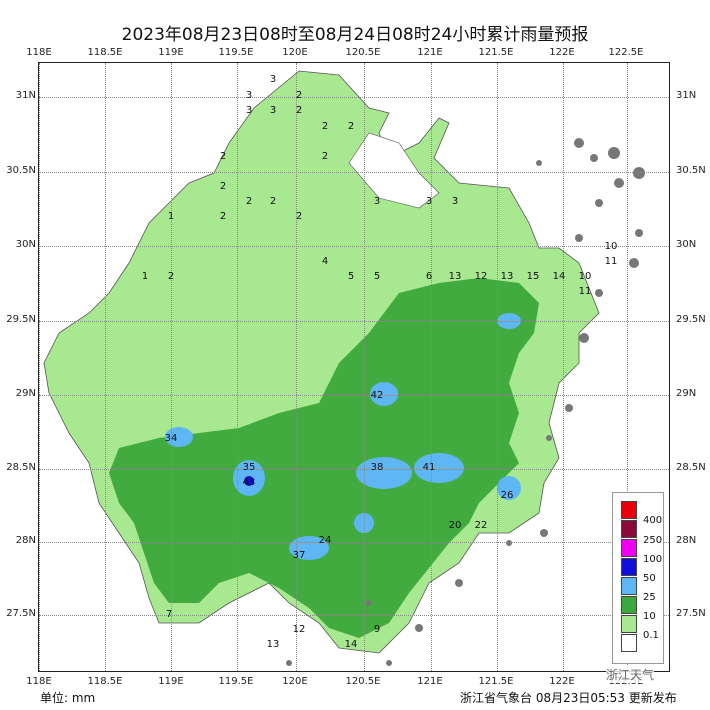 This screenshot has width=710, height=710. I want to click on lon-tick-bottom: 121.5E, so click(496, 681).